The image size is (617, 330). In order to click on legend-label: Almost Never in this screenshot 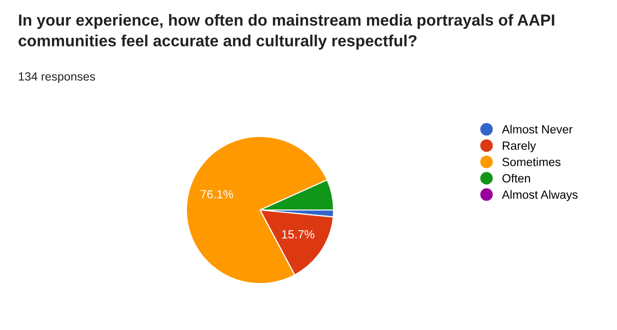, I will do `click(537, 129)`.